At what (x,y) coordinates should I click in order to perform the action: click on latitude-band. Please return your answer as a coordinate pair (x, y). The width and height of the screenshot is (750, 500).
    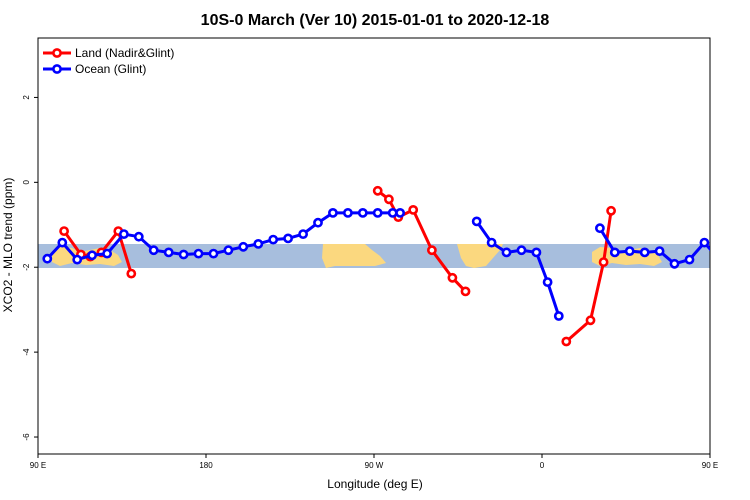
    Looking at the image, I should click on (374, 256).